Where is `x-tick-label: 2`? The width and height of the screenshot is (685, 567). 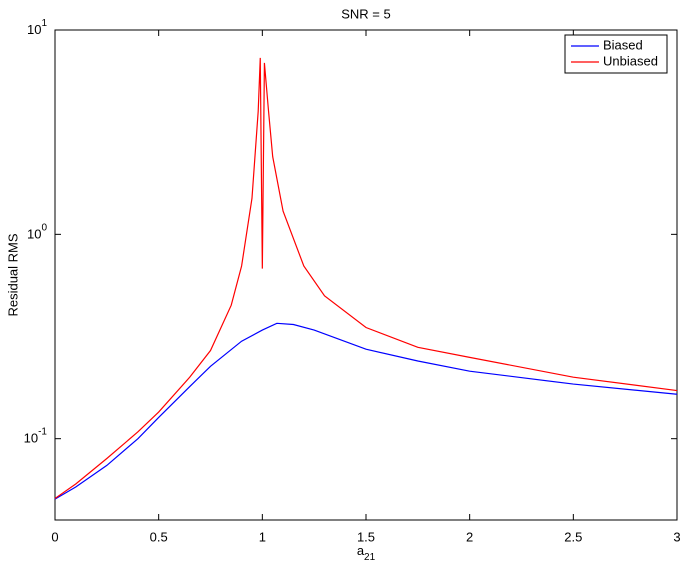 x-tick-label: 2 is located at coordinates (469, 536).